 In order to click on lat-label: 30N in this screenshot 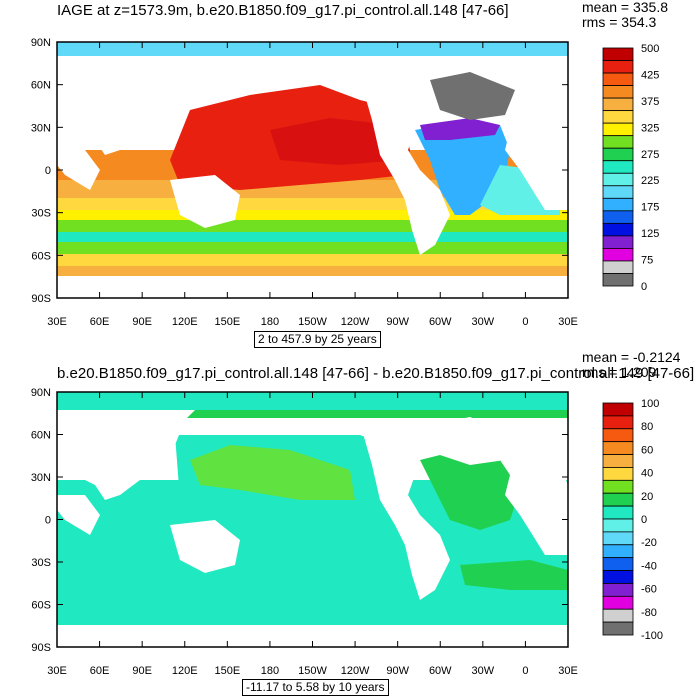, I will do `click(41, 478)`.